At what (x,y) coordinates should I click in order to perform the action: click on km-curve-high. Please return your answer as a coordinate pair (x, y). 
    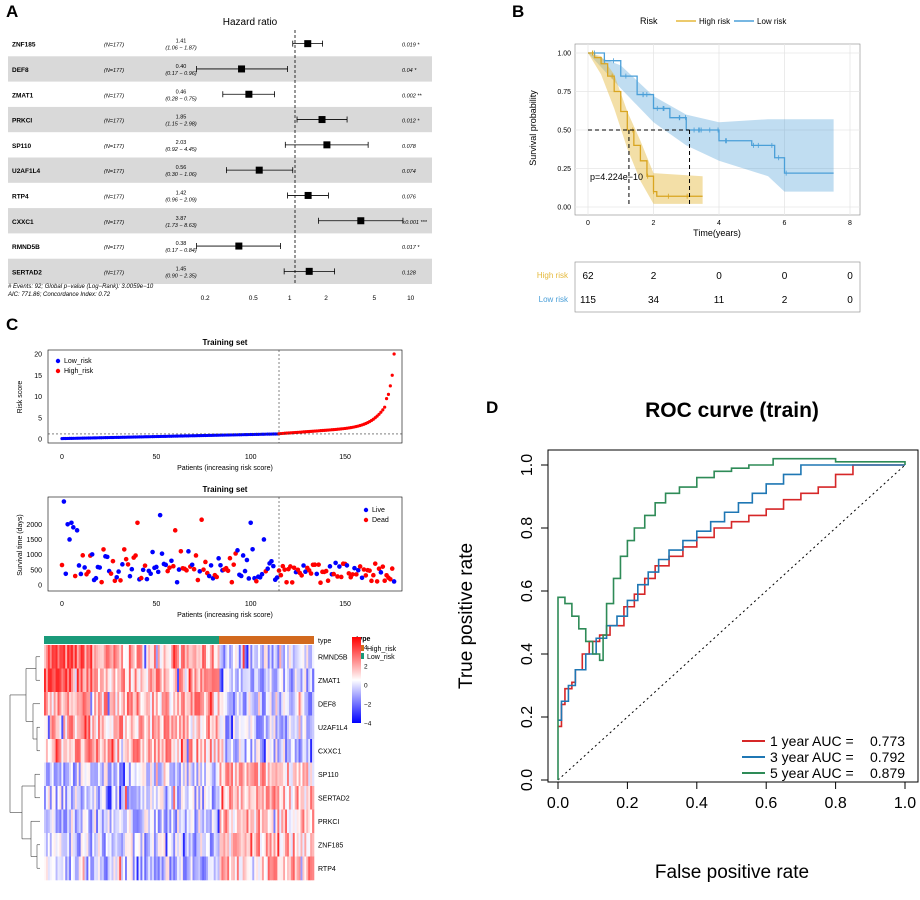
    Looking at the image, I should click on (645, 124).